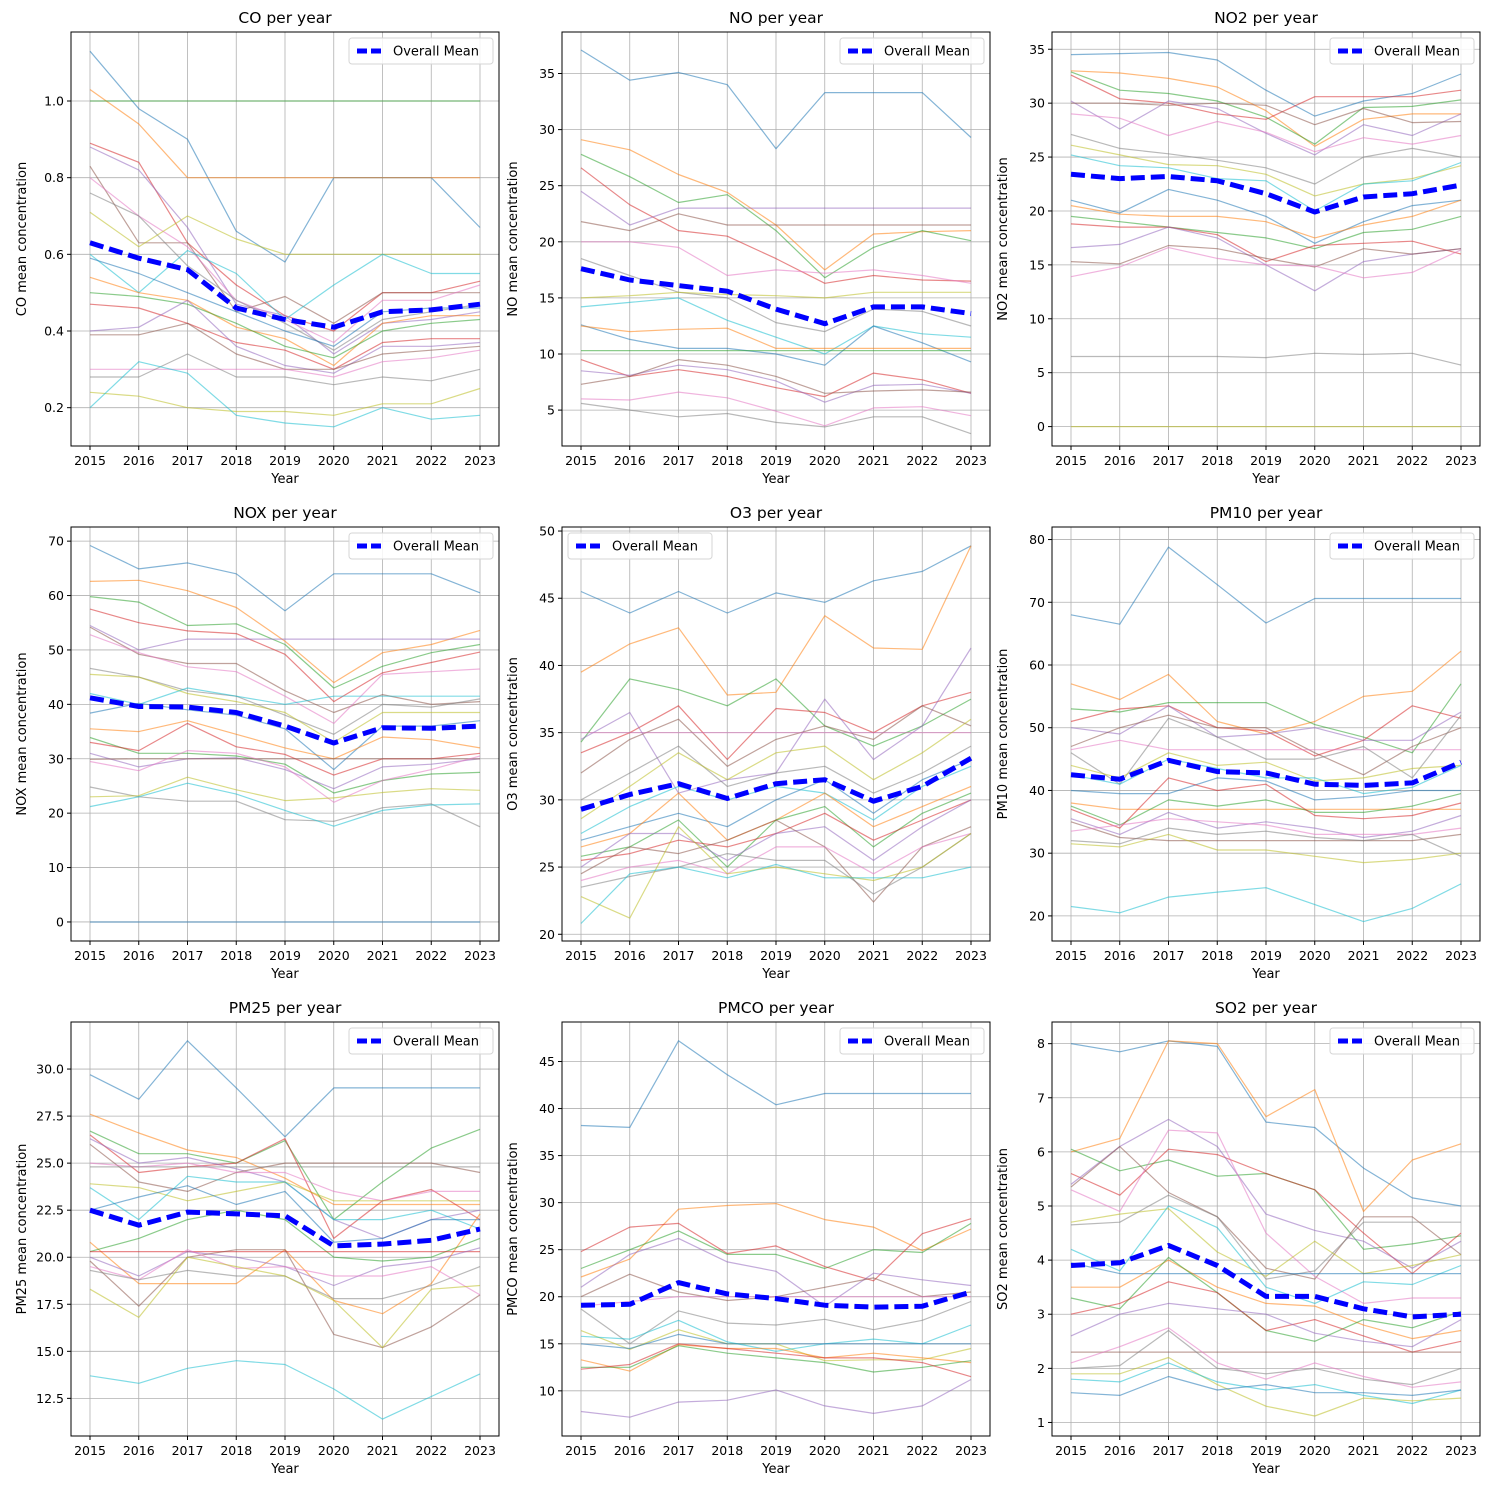  What do you see at coordinates (1266, 1008) in the screenshot?
I see `chart-8-title: SO2 per year` at bounding box center [1266, 1008].